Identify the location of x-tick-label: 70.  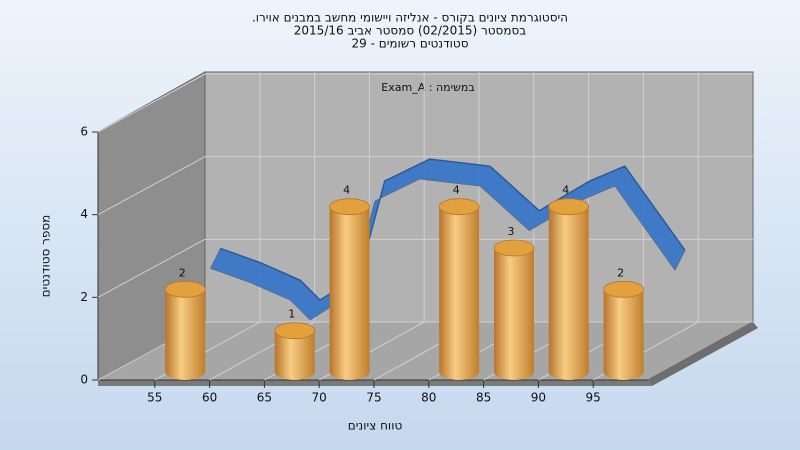
(319, 398).